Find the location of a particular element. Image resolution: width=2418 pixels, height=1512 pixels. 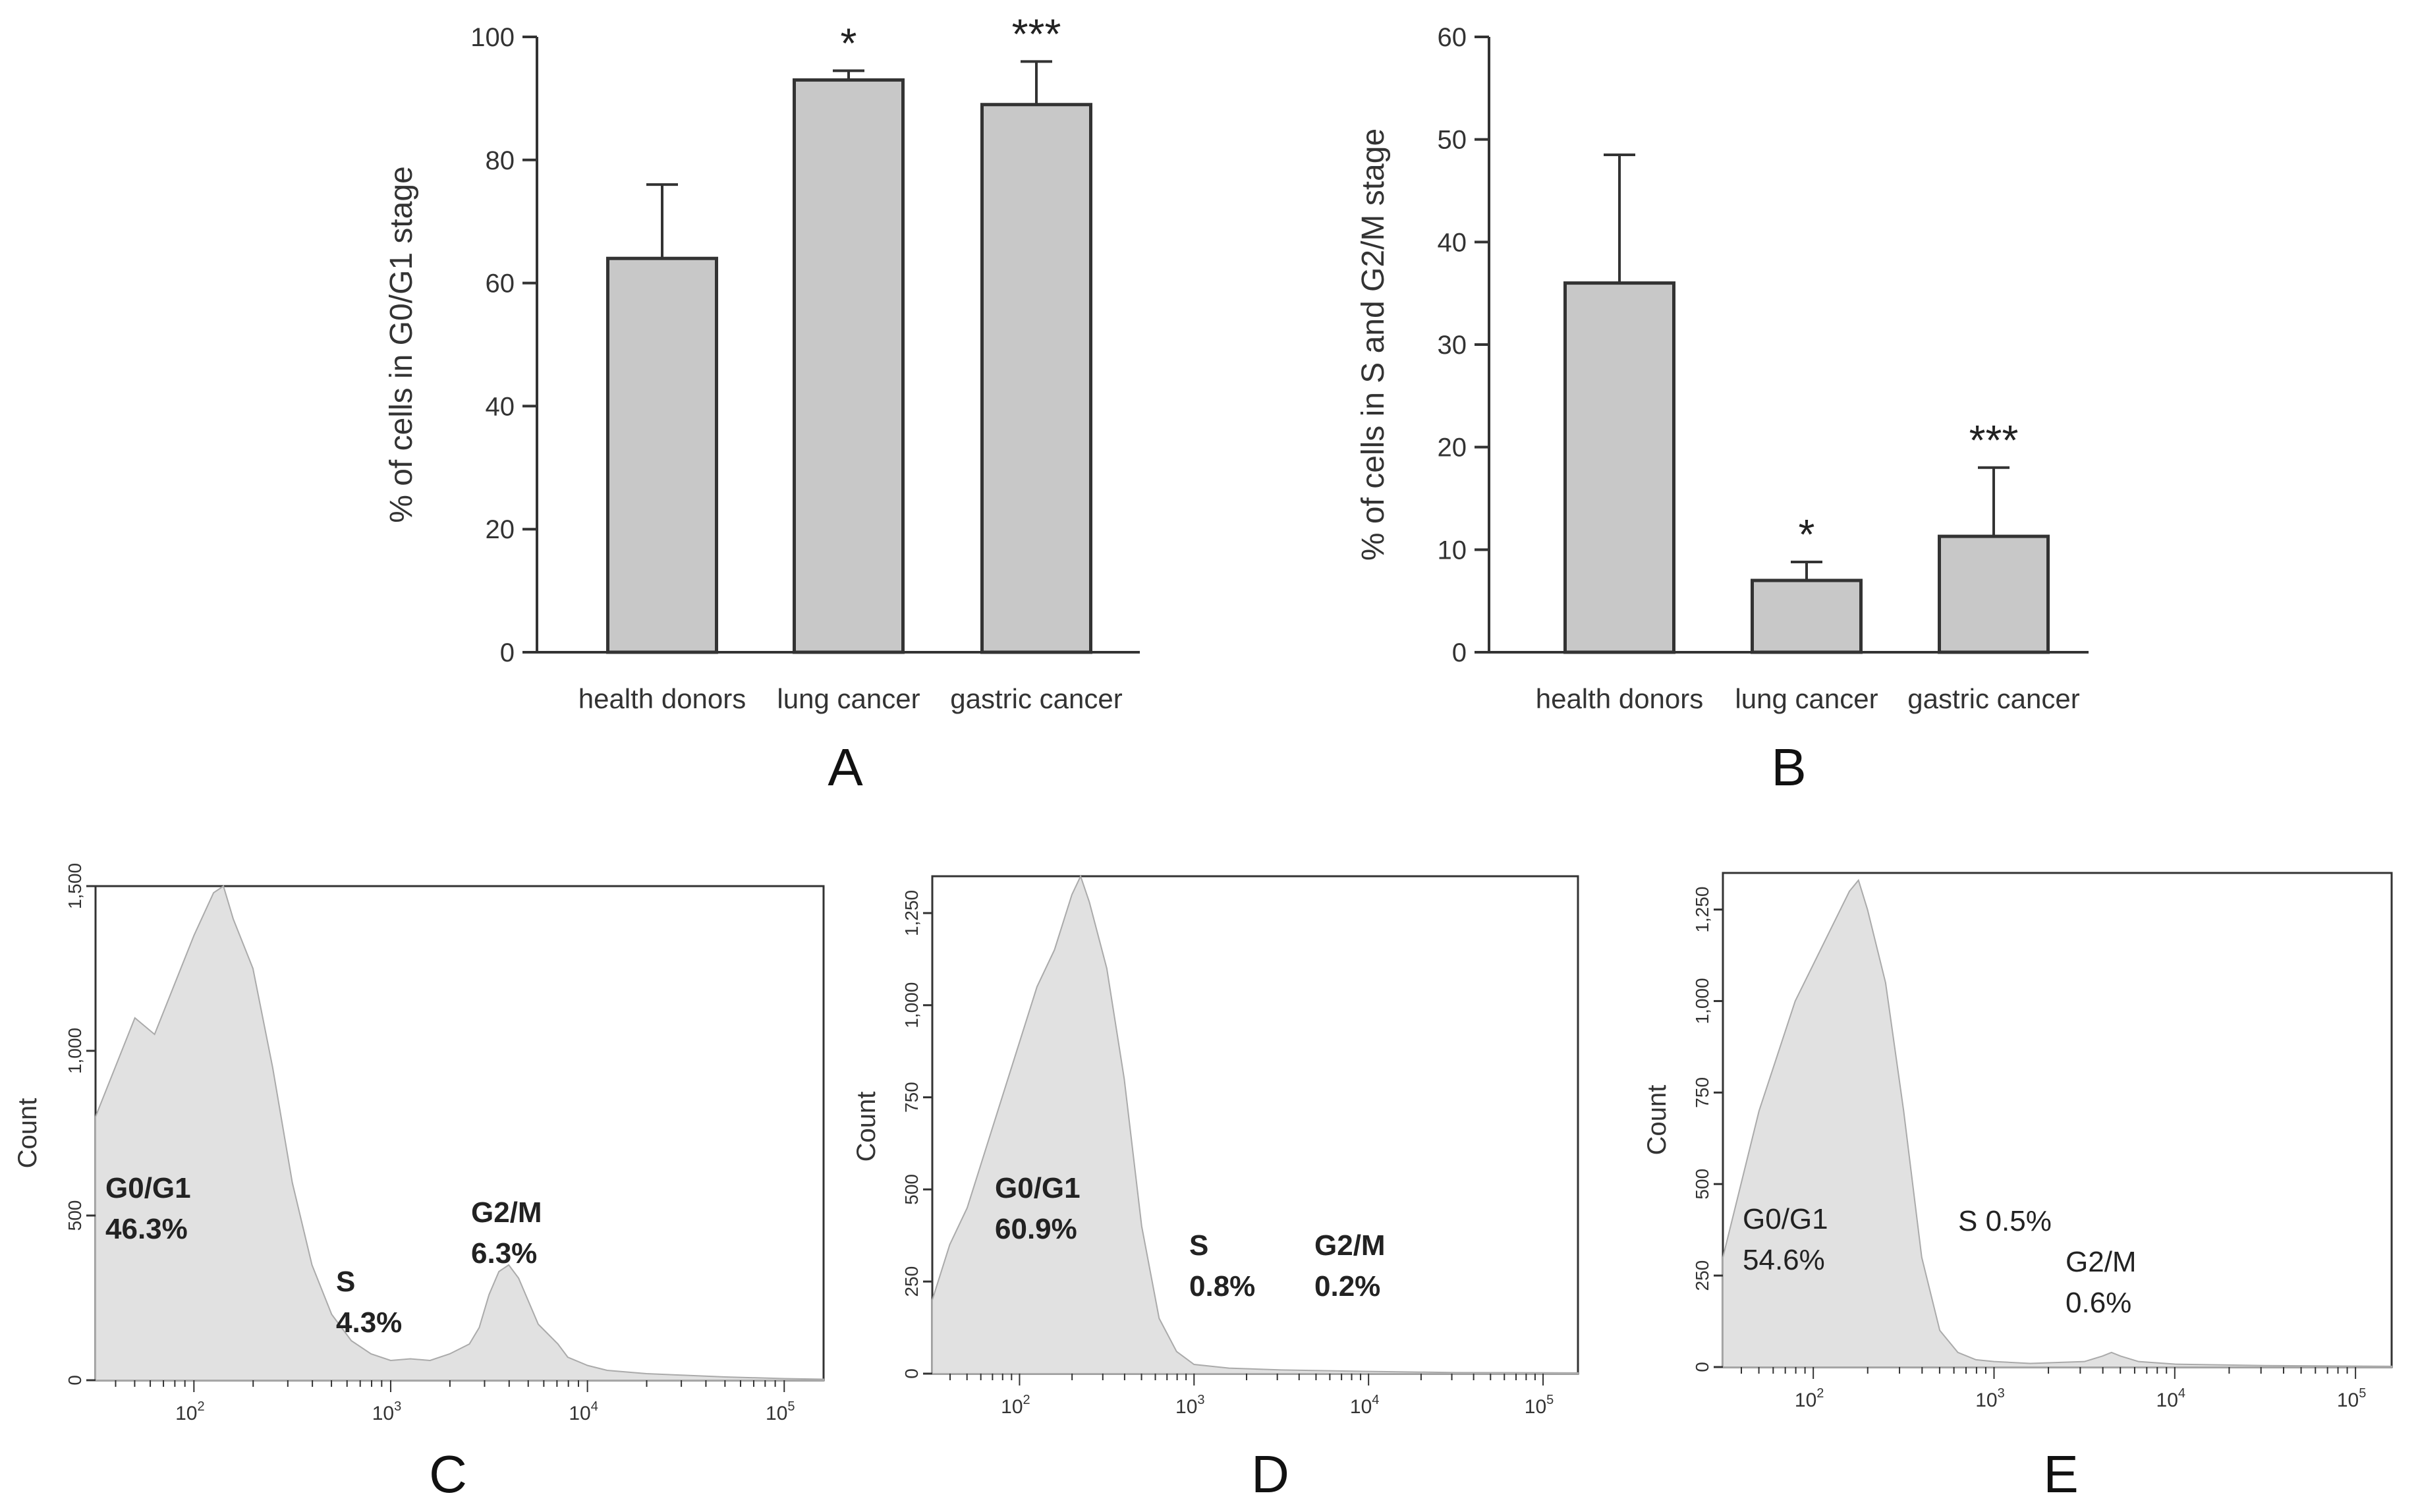

y-tick-label: 250 is located at coordinates (911, 1281).